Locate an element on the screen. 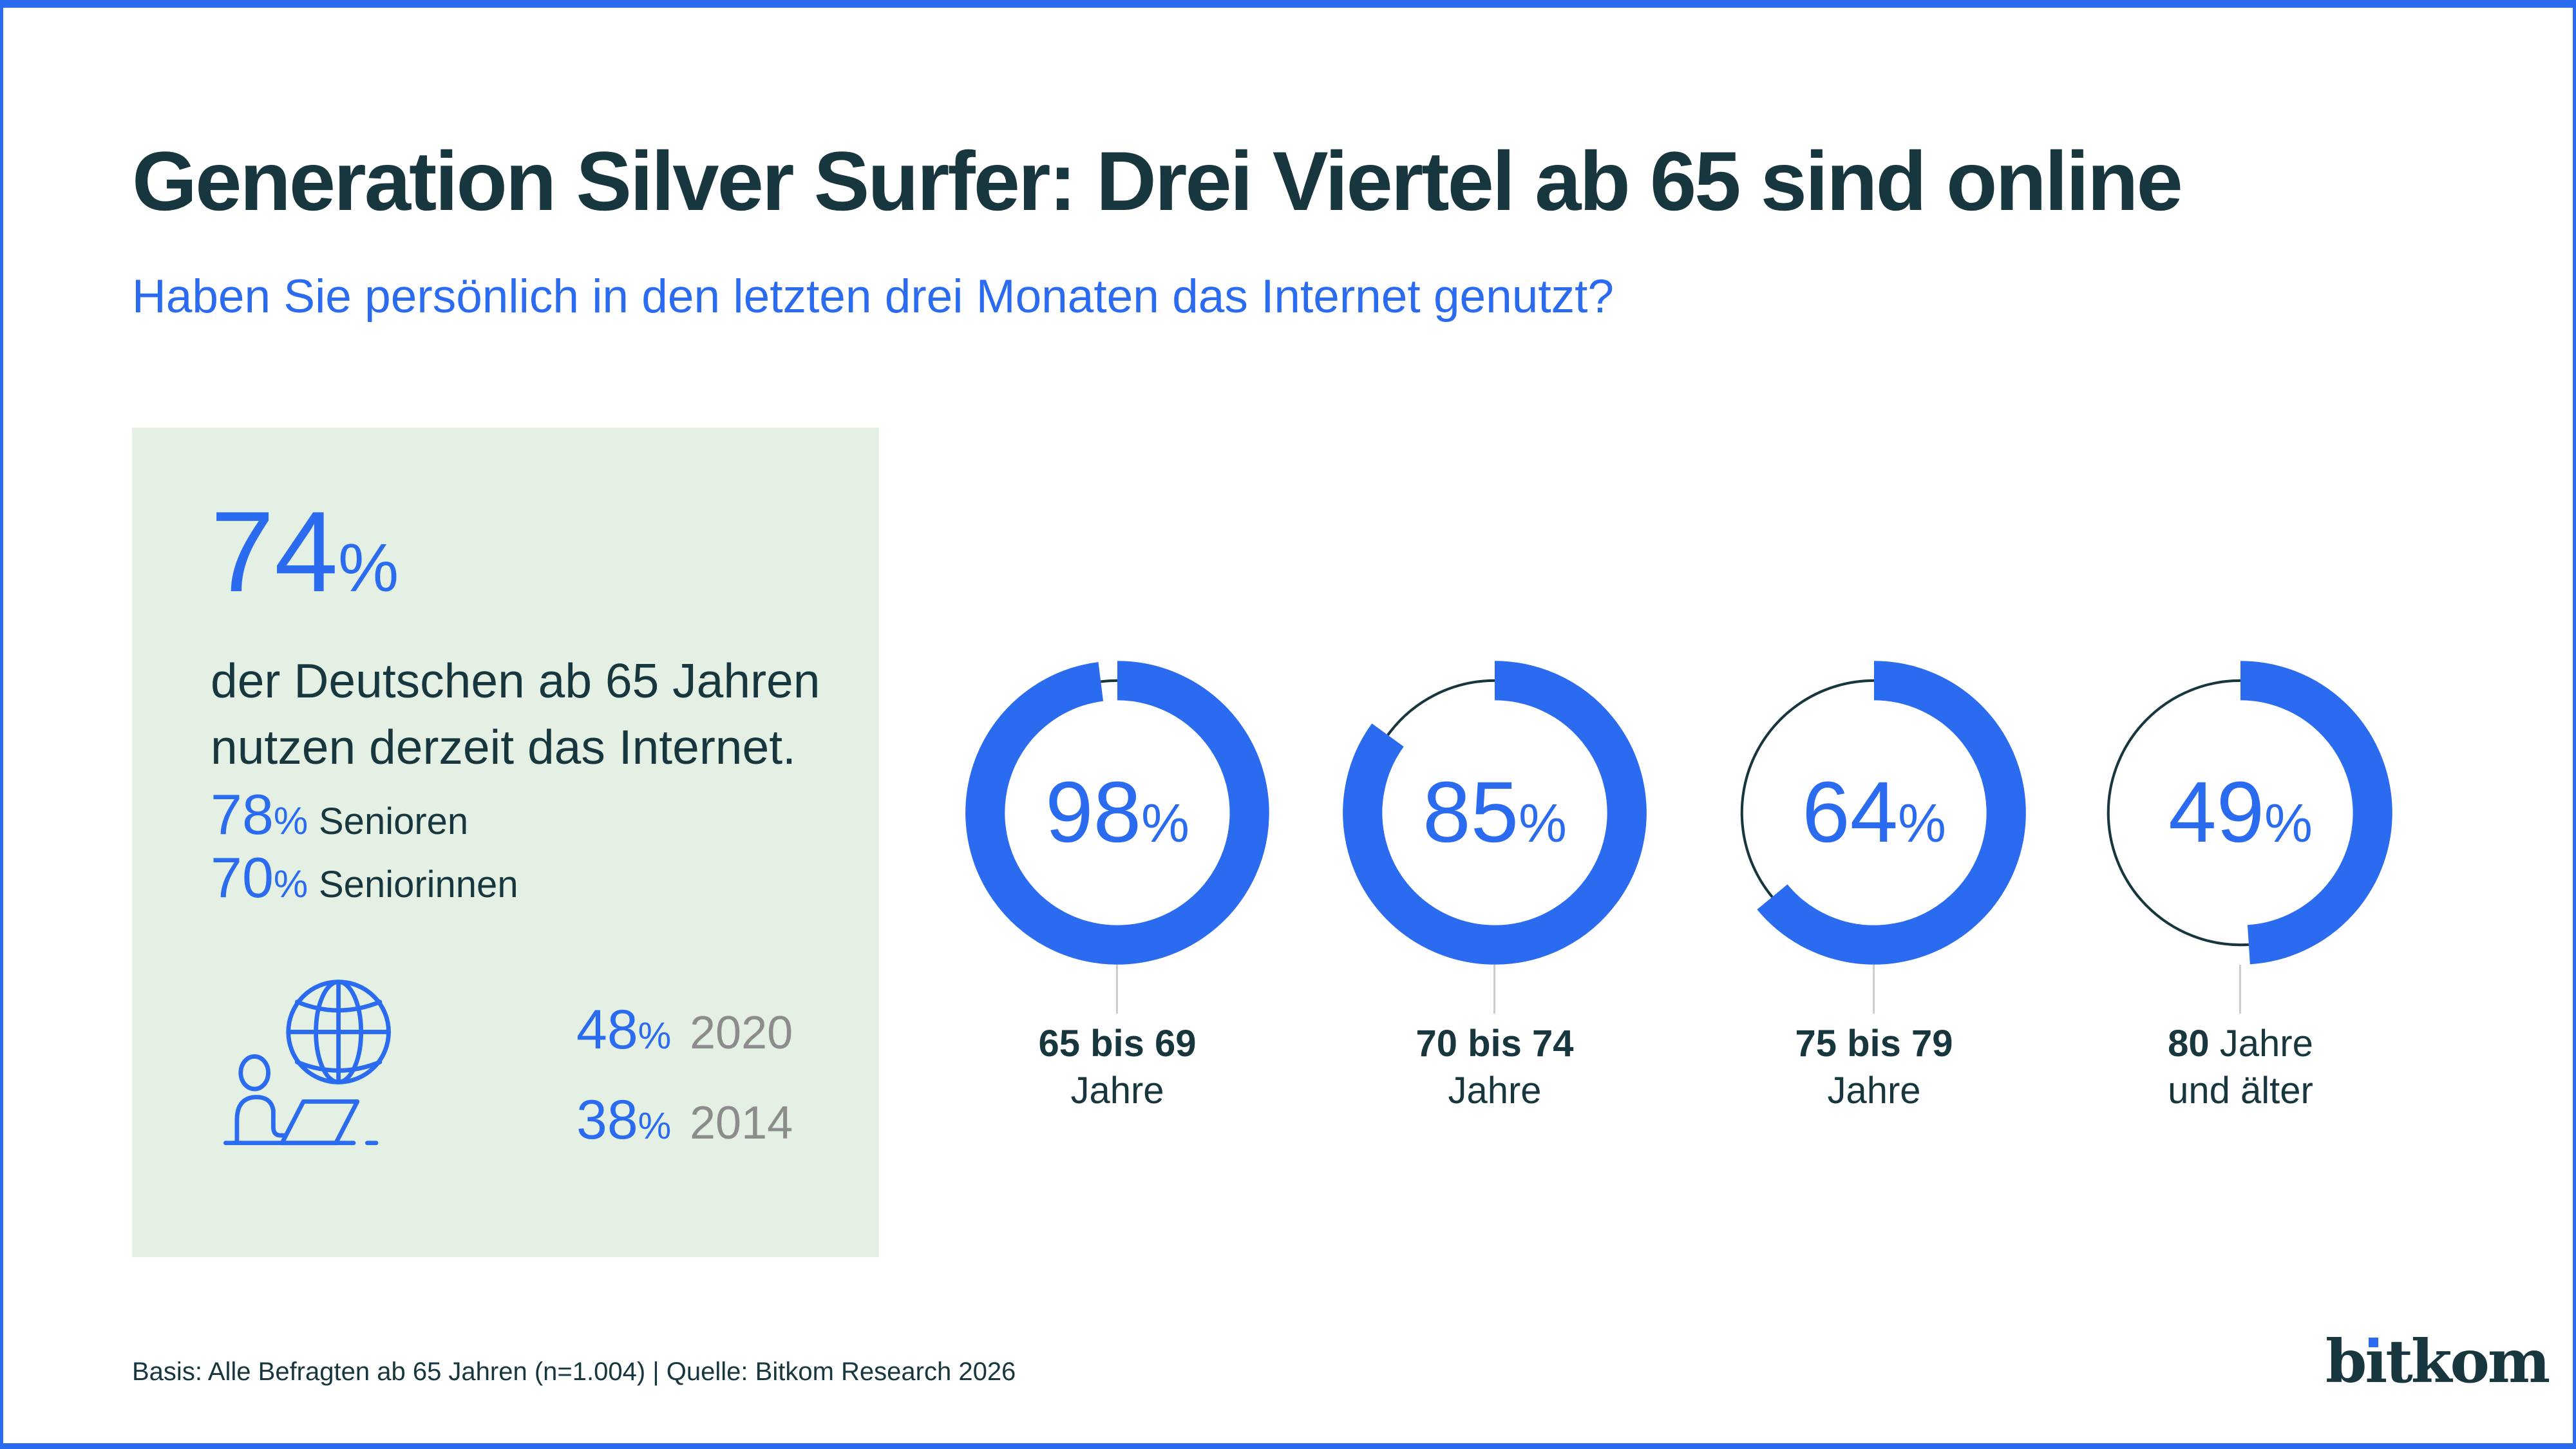 The height and width of the screenshot is (1449, 2576). donut-70-74: 85% 70 bis 74 Jahre is located at coordinates (1494, 885).